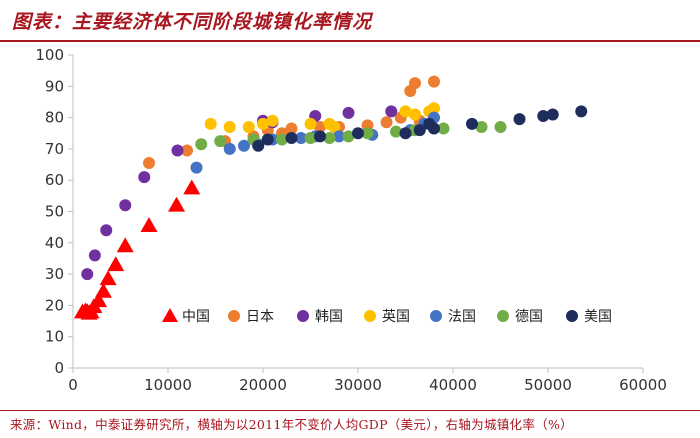 The height and width of the screenshot is (438, 700). Describe the element at coordinates (54, 86) in the screenshot. I see `y-tick-label: 90` at that location.